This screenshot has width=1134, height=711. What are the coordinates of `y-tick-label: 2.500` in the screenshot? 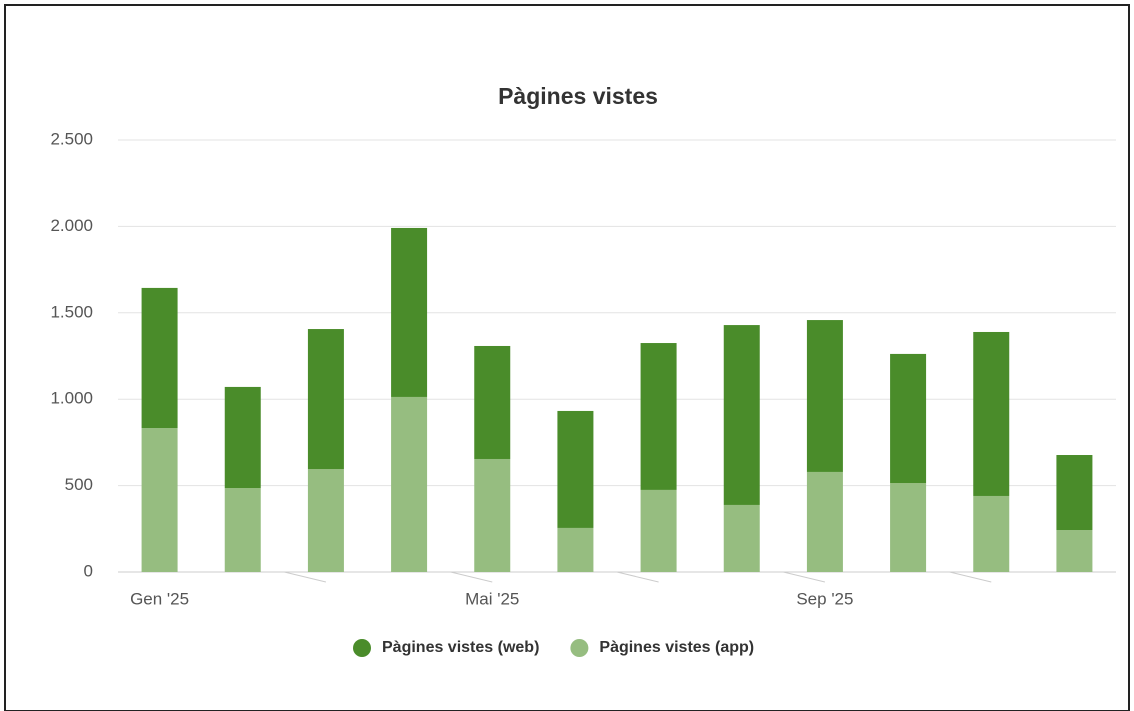 It's located at (71, 138).